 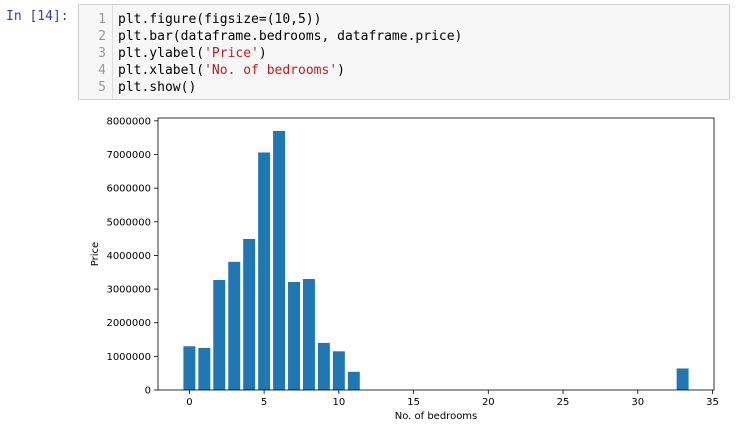 What do you see at coordinates (148, 391) in the screenshot?
I see `y-tick-label: 0` at bounding box center [148, 391].